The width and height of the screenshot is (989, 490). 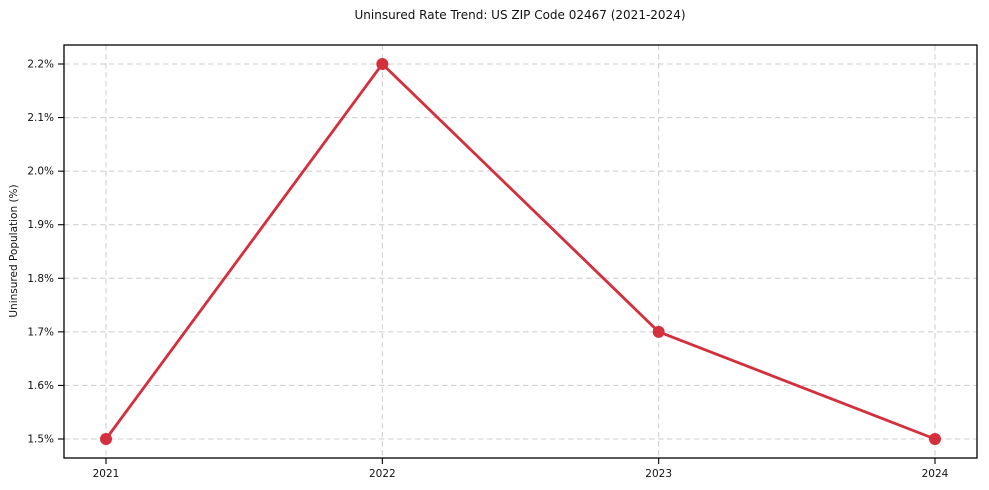 What do you see at coordinates (40, 225) in the screenshot?
I see `y-tick-label: 1.9%` at bounding box center [40, 225].